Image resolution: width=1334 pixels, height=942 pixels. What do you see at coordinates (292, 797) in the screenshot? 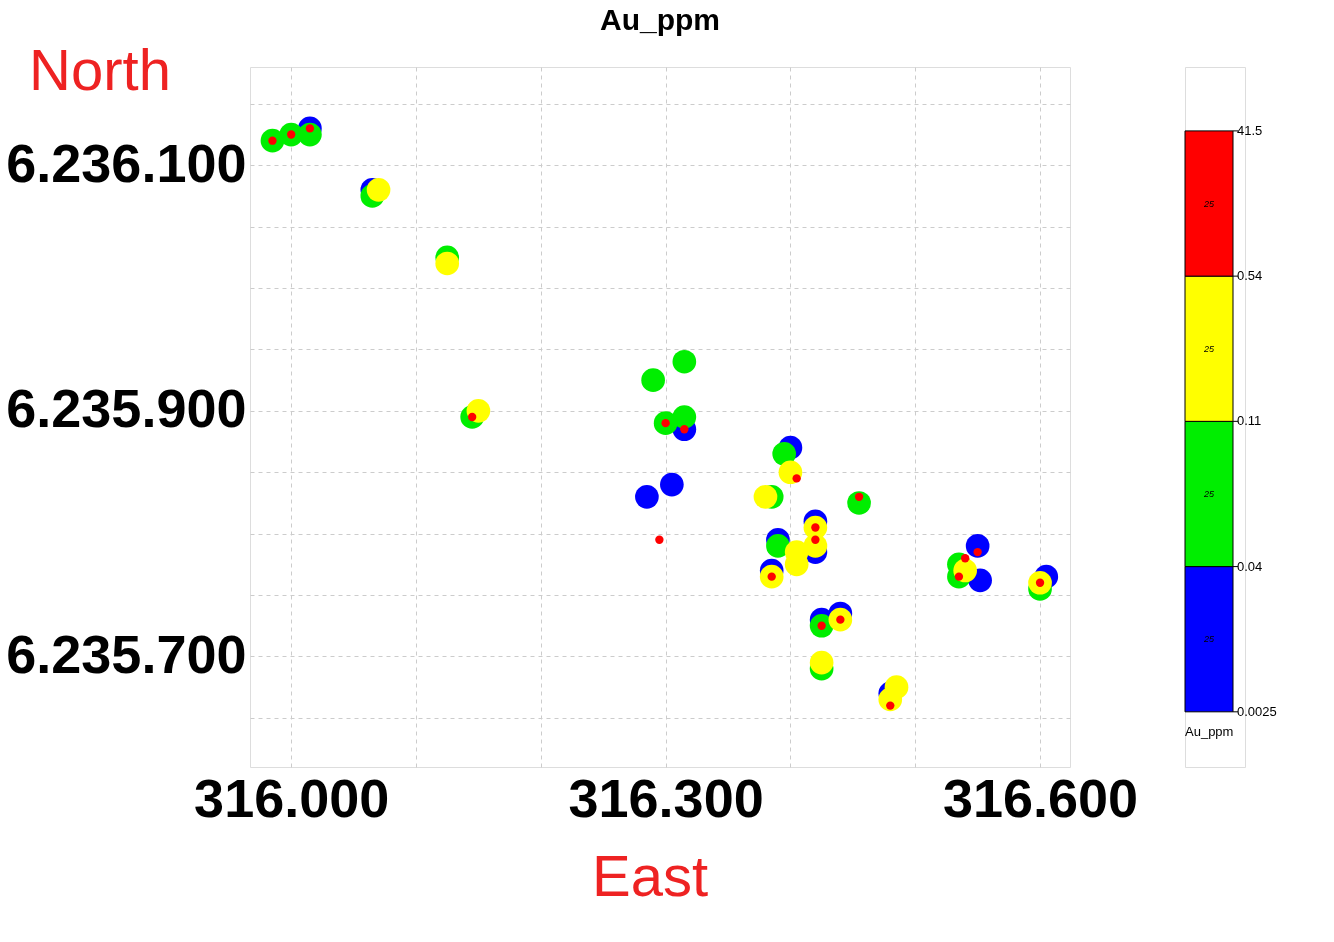
I see `x-tick-label: 316.000` at bounding box center [292, 797].